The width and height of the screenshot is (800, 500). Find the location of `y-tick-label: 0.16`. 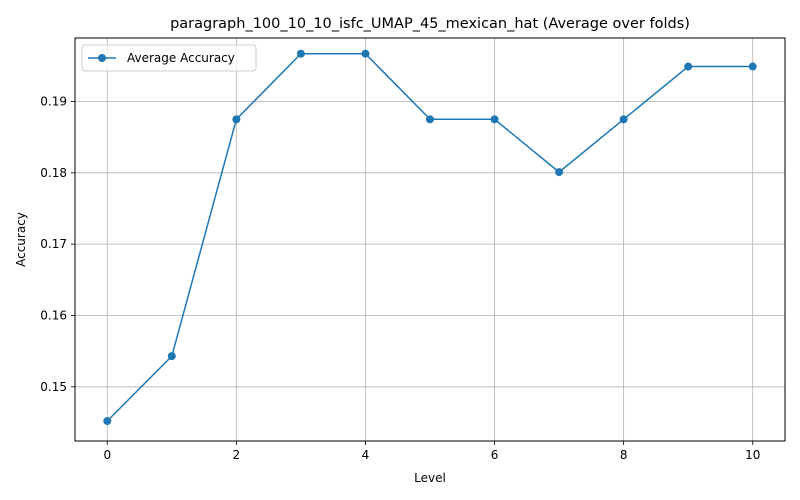

y-tick-label: 0.16 is located at coordinates (53, 315).